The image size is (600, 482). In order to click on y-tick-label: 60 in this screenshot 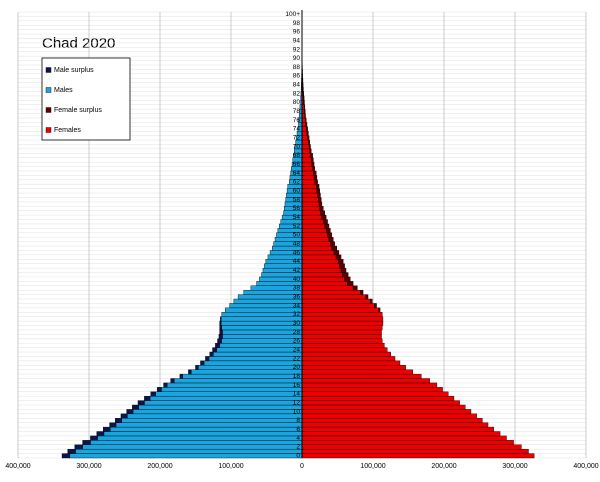, I will do `click(297, 191)`.